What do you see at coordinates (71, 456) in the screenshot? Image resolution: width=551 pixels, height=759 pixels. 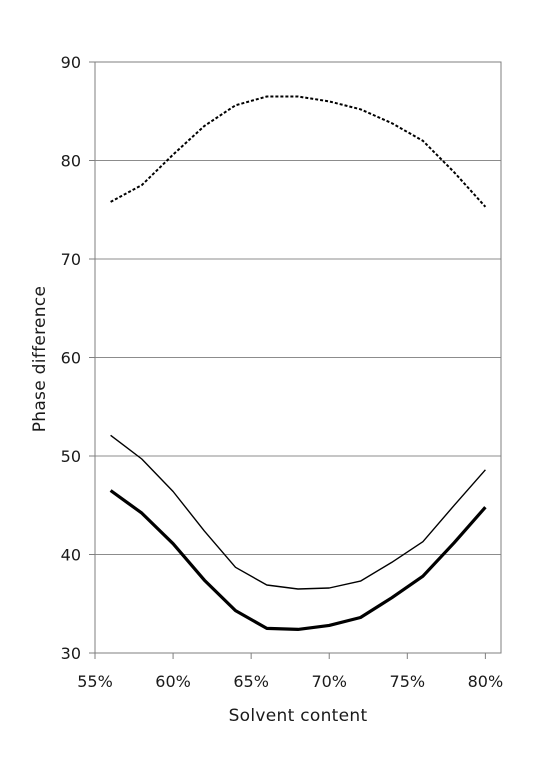 I see `y-tick-label: 50` at bounding box center [71, 456].